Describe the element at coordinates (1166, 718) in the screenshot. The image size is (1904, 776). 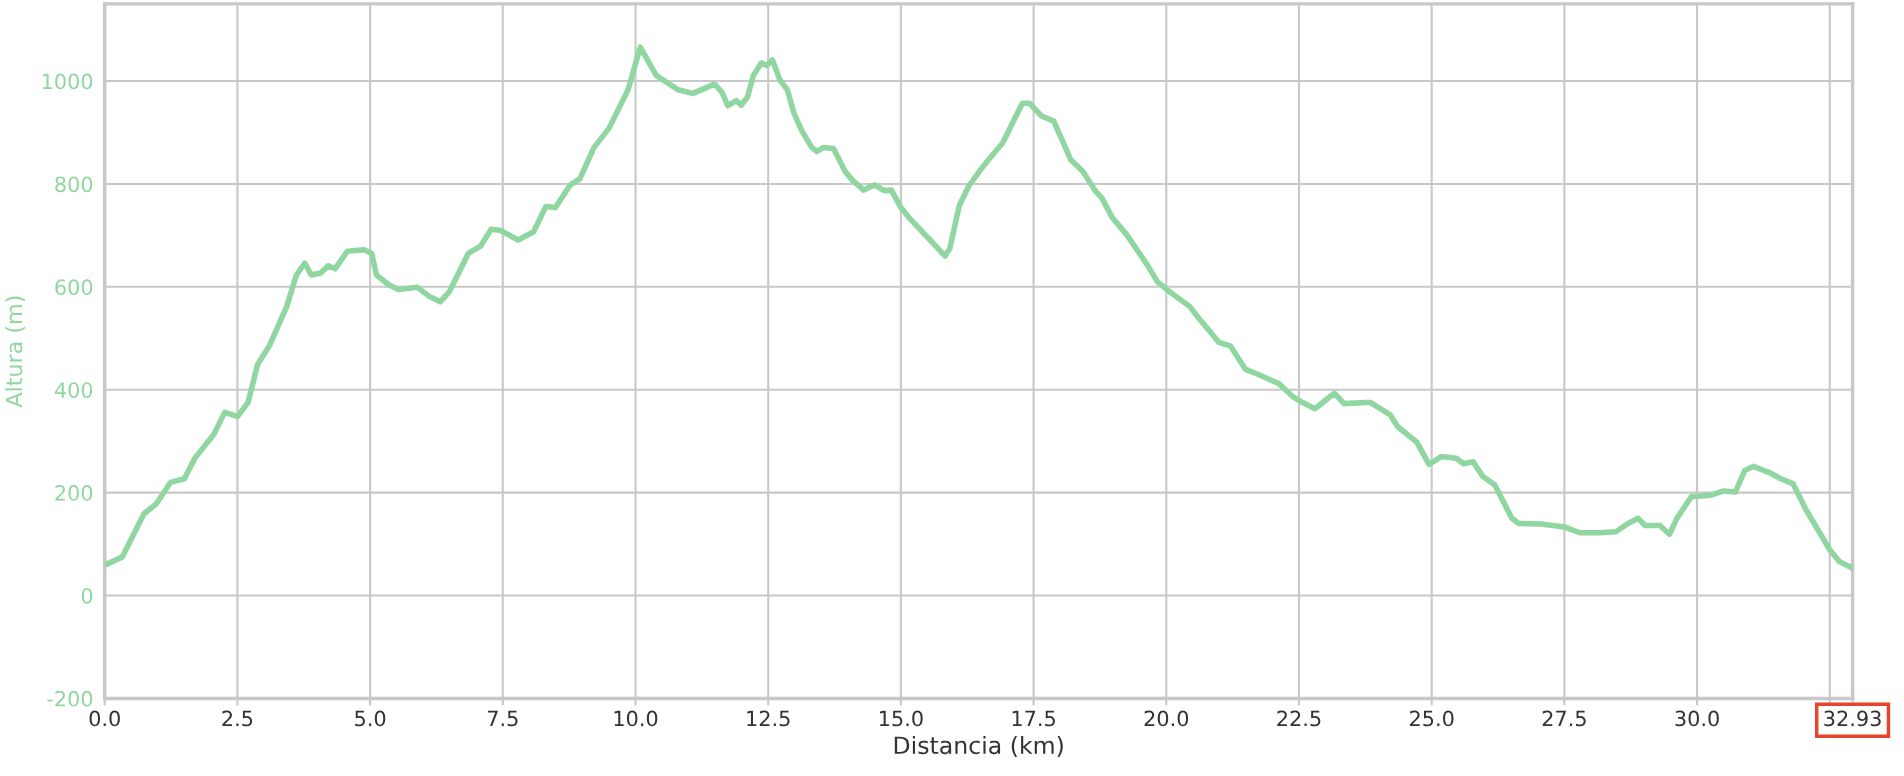
I see `x-tick-label: 20.0` at that location.